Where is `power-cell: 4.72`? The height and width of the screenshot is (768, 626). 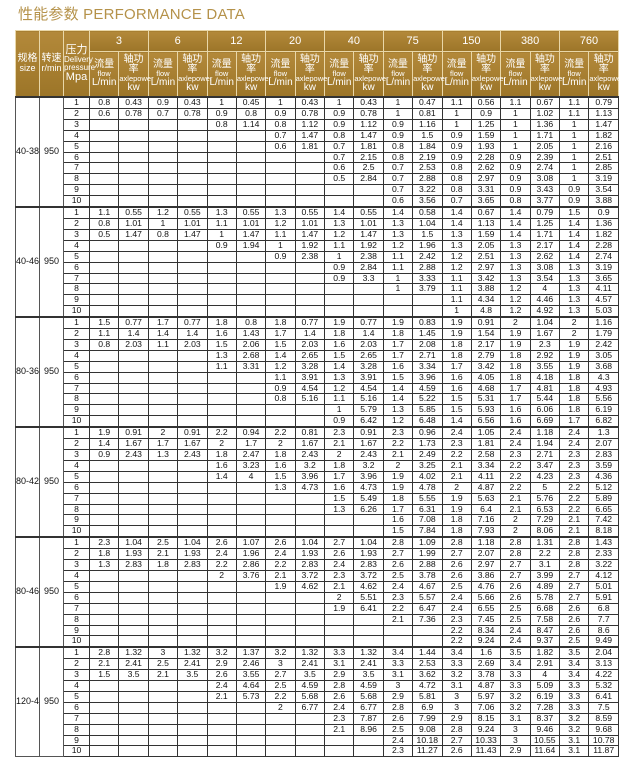 power-cell: 4.72 is located at coordinates (427, 686).